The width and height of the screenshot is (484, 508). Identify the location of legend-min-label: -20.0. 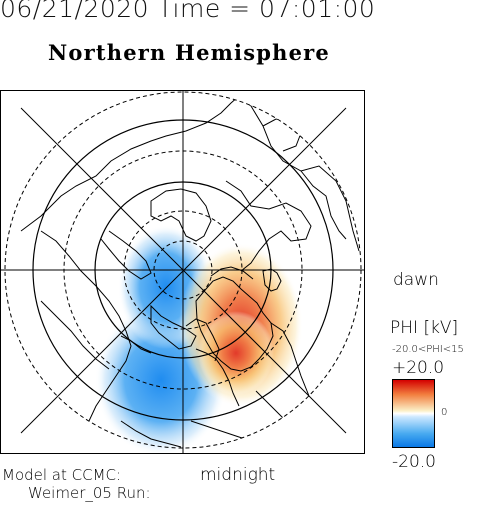
(414, 462).